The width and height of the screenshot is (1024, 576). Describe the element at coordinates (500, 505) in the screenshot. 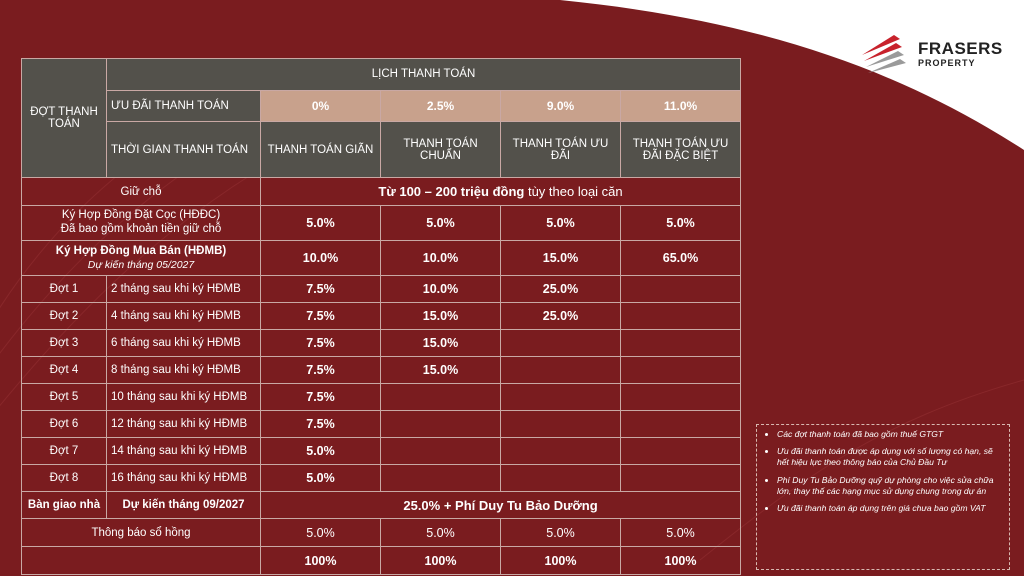

I see `handover-value: 25.0% + Phí Duy Tu Bảo Dưỡng` at that location.